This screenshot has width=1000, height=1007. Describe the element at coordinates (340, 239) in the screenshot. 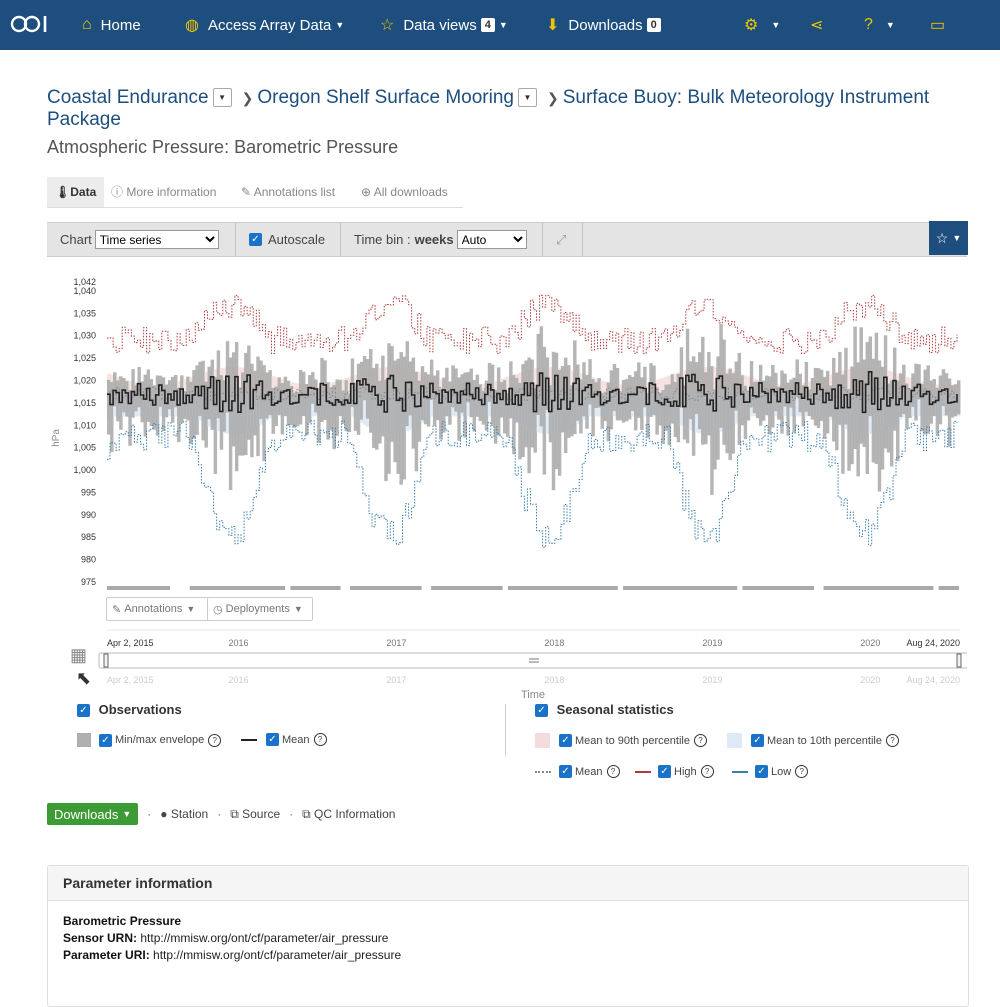

I see `toolbar-divider` at that location.